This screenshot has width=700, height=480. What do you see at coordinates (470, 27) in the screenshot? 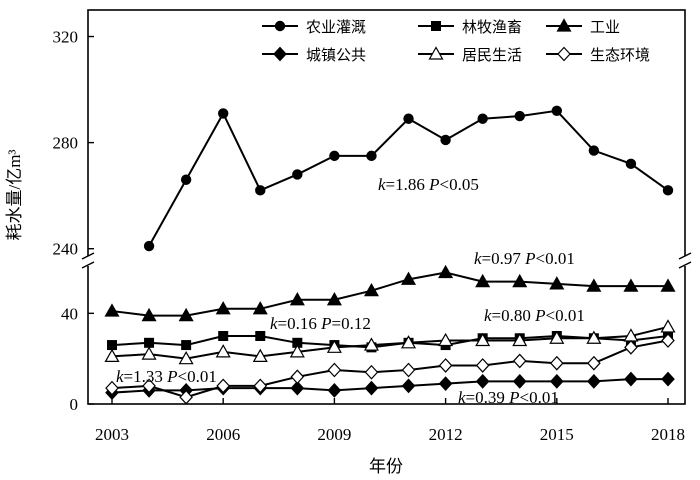
I see `legend-item: 林牧渔畜` at bounding box center [470, 27].